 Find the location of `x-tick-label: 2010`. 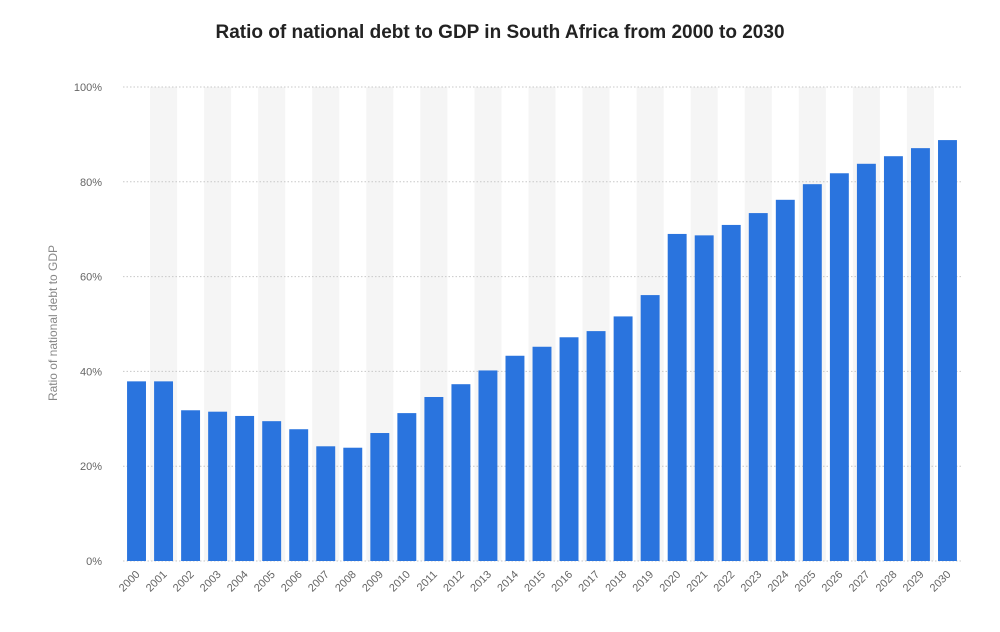

x-tick-label: 2010 is located at coordinates (400, 582).